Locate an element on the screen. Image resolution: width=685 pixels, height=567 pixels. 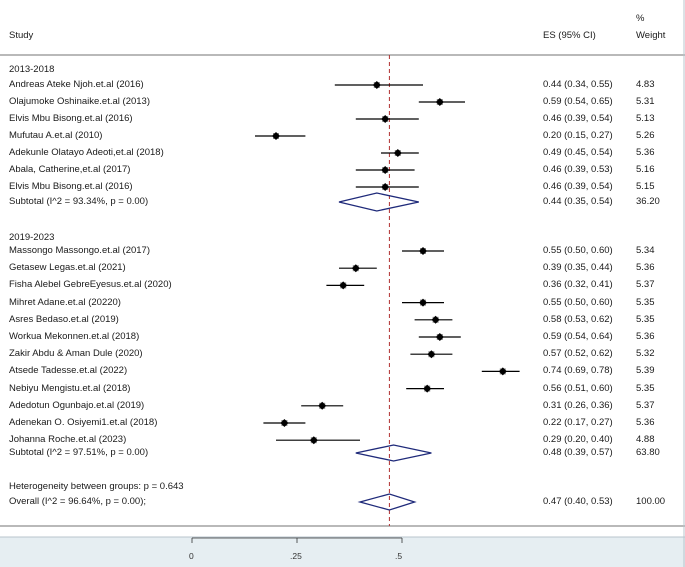
row-es-ci: 0.58 (0.53, 0.62) is located at coordinates (578, 319).